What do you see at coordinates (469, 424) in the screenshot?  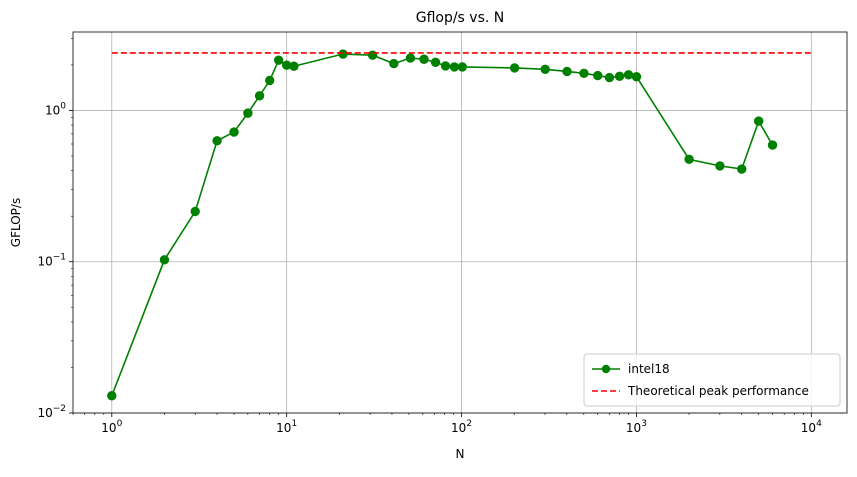 I see `x-tick-exponent: 2` at bounding box center [469, 424].